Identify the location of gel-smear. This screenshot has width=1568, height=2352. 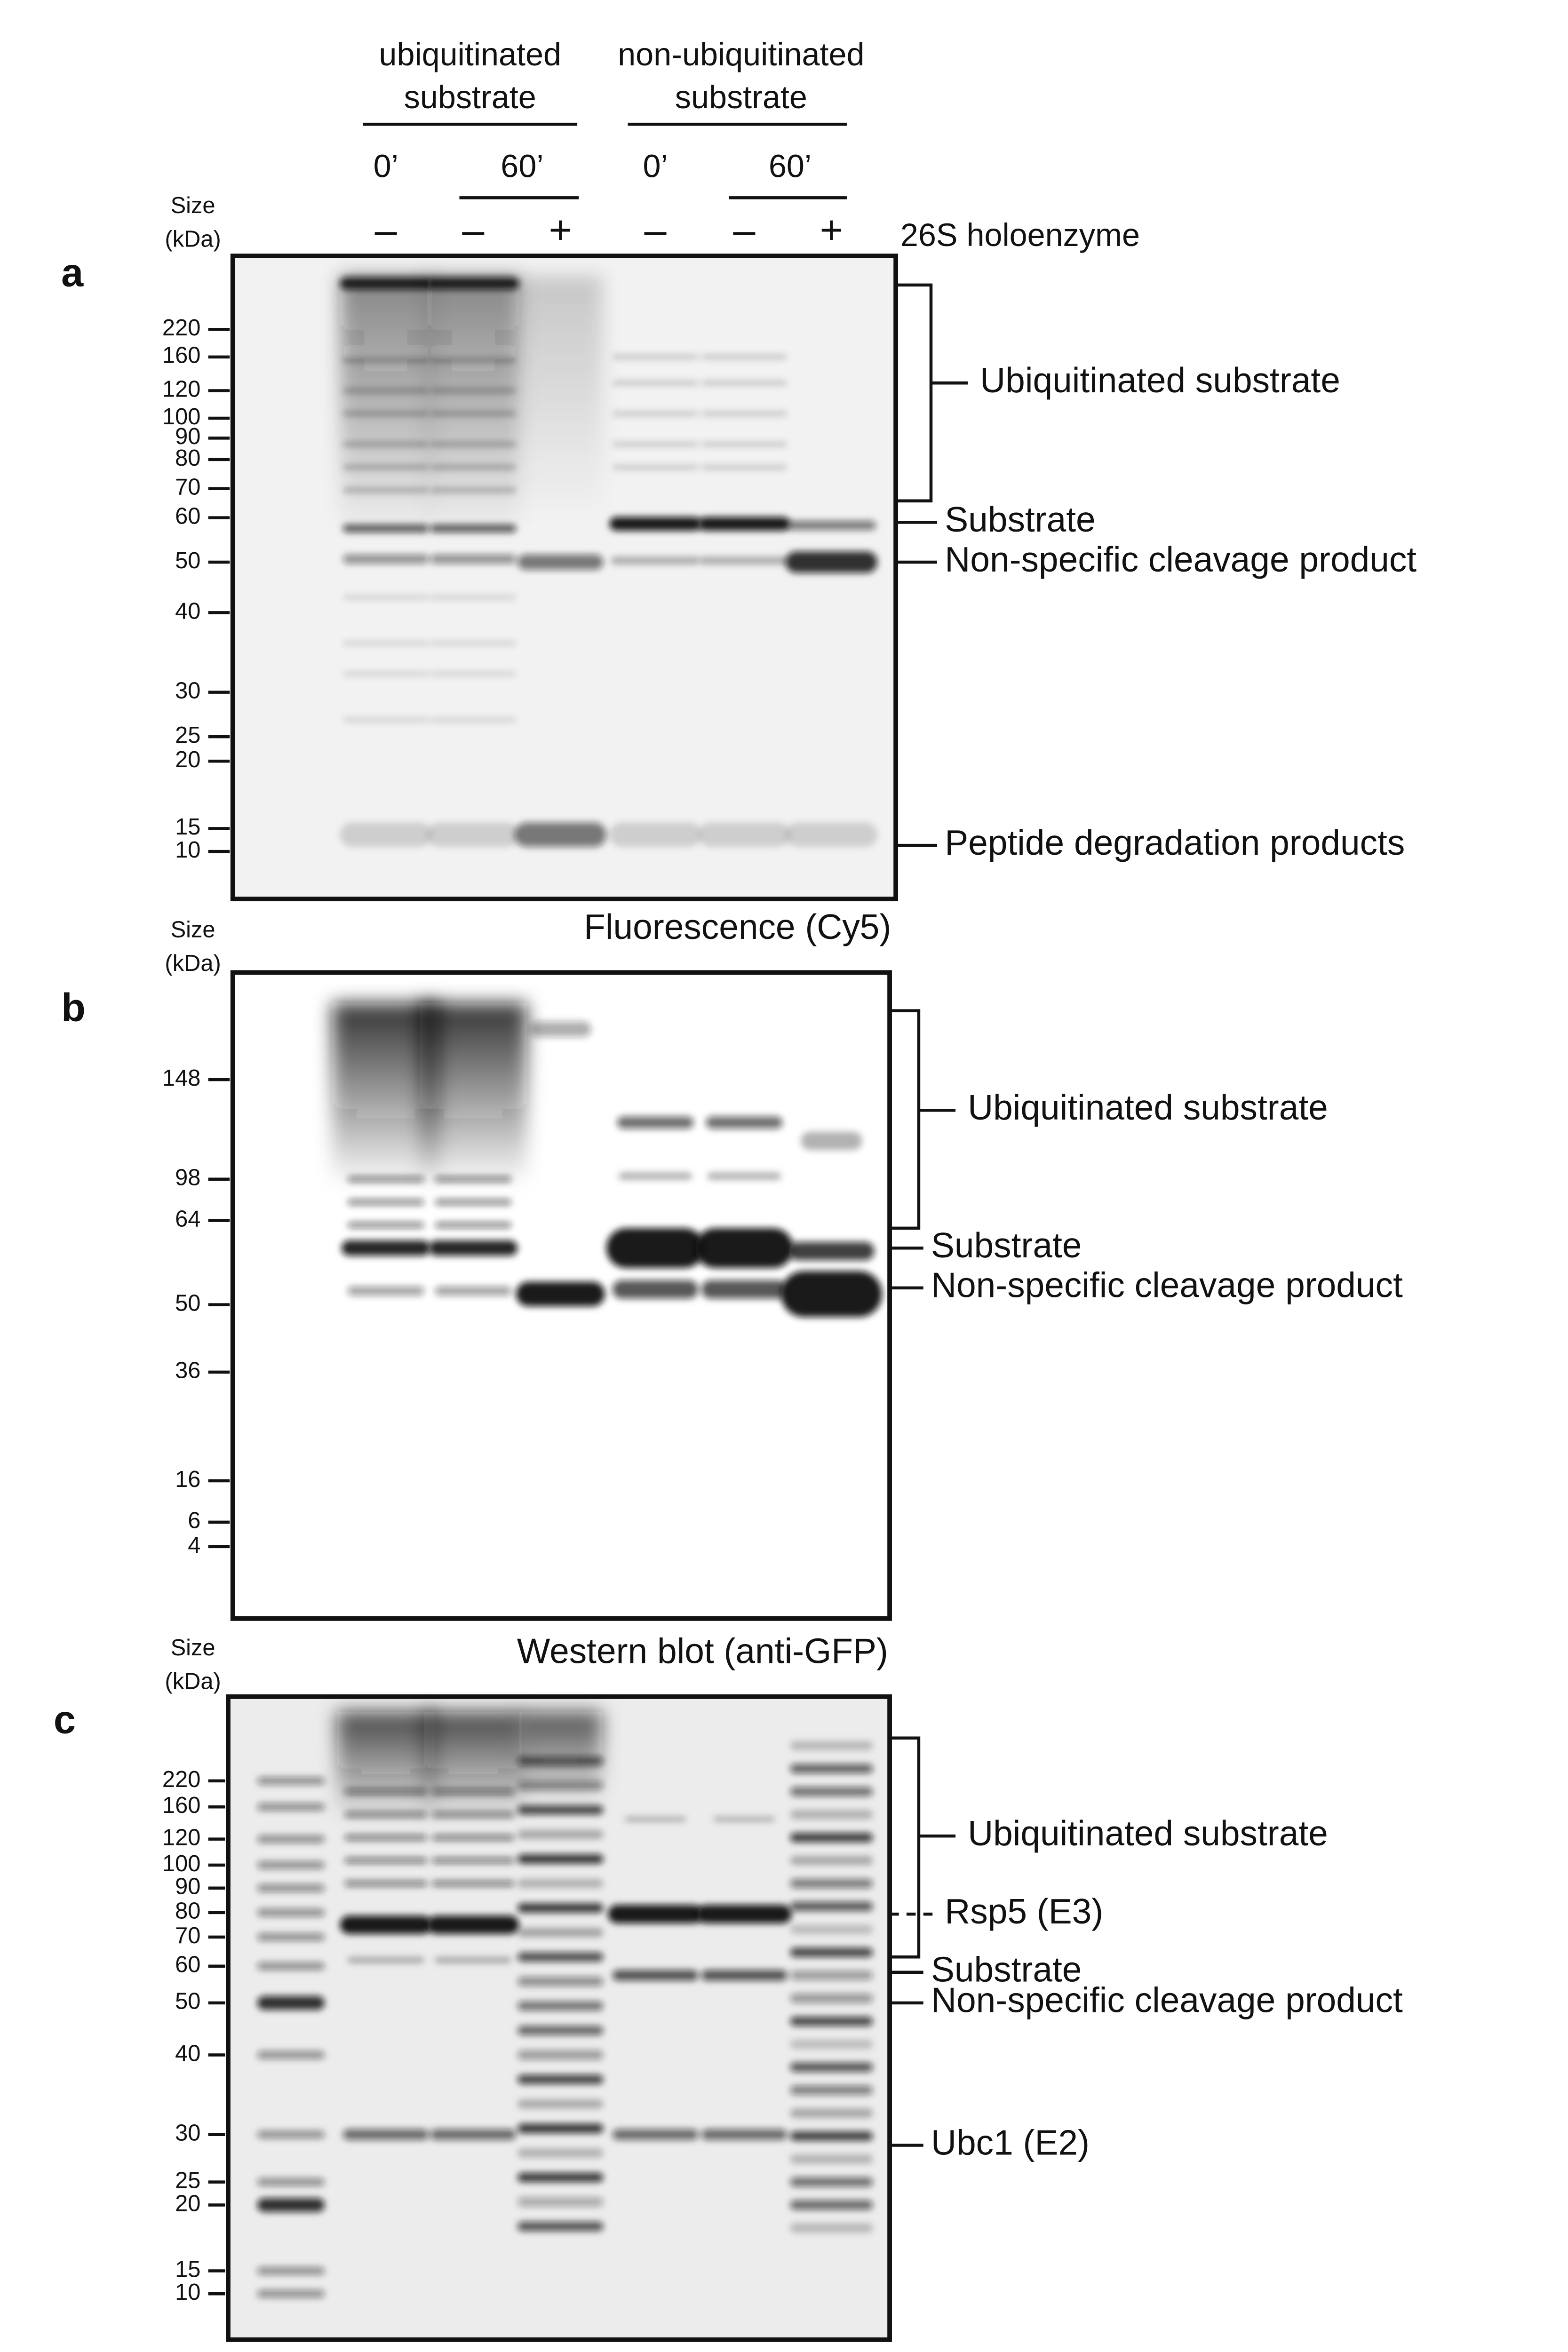
(386, 406).